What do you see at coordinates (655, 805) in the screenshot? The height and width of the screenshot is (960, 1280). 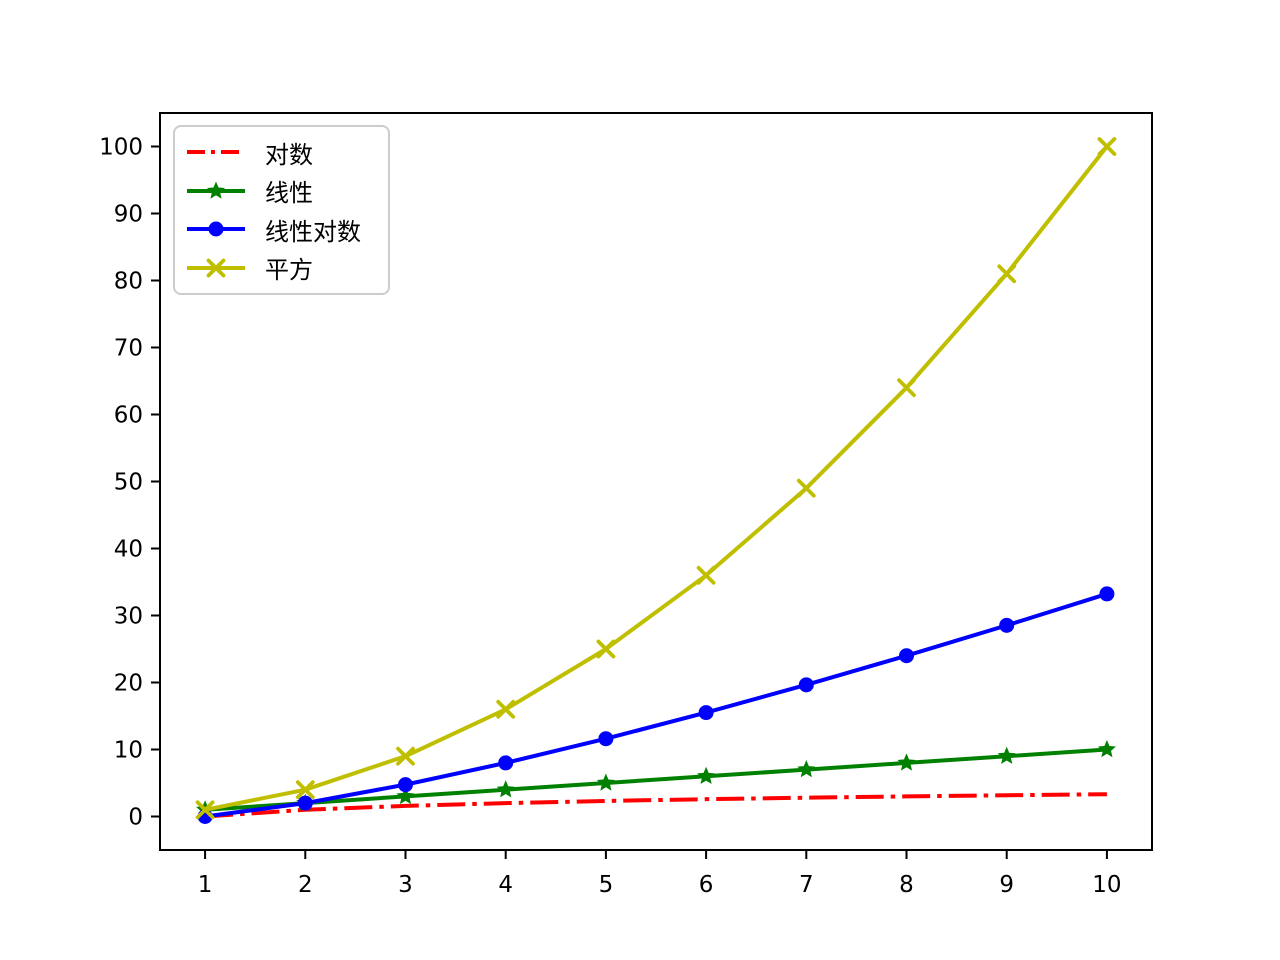 I see `series-line-log` at bounding box center [655, 805].